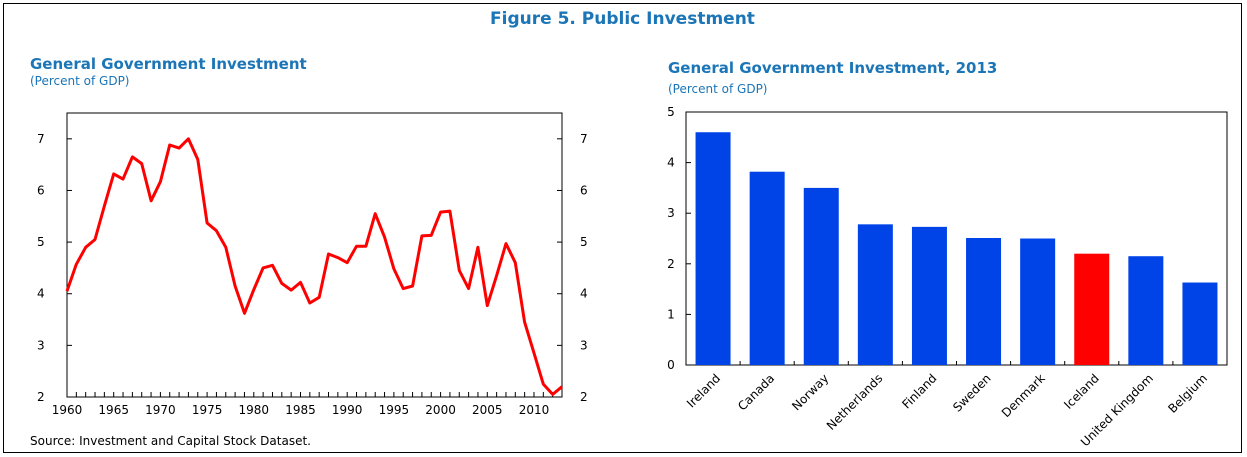 This screenshot has width=1247, height=457. Describe the element at coordinates (833, 68) in the screenshot. I see `bar-chart-title: General Government Investment, 2013` at that location.